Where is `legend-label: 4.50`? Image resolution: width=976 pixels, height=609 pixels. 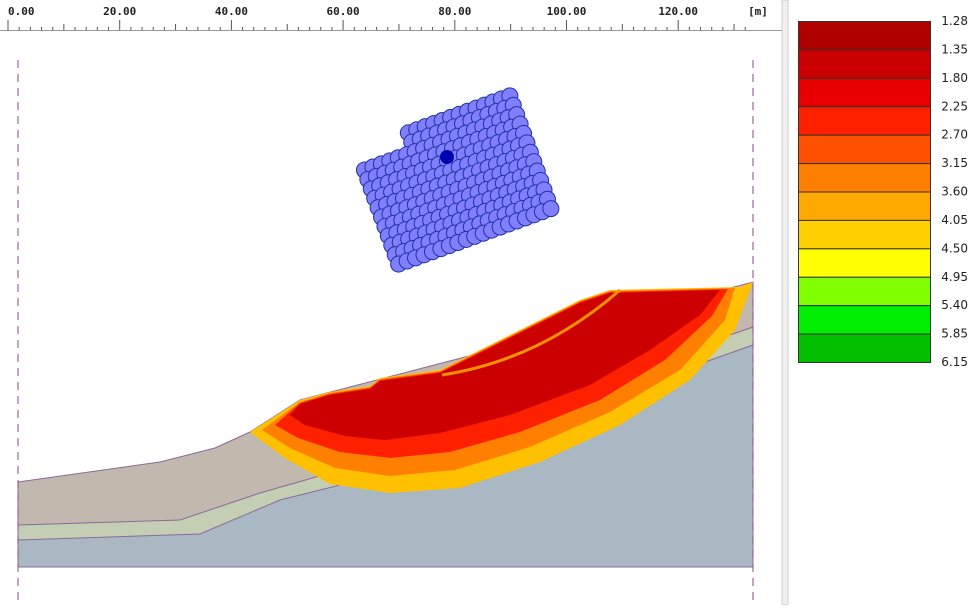 legend-label: 4.50 is located at coordinates (954, 248).